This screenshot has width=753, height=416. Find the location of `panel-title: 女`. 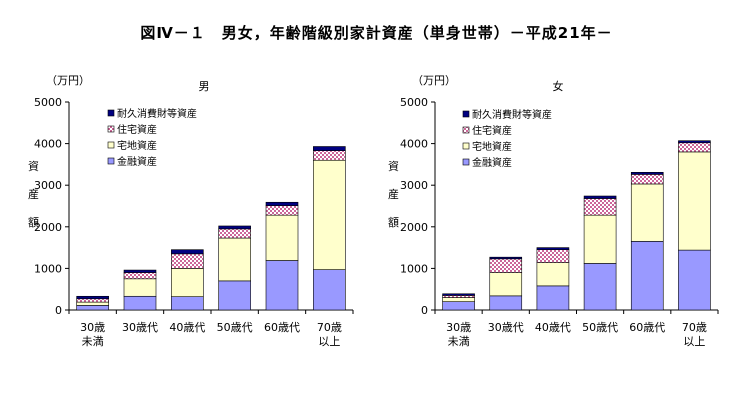

panel-title: 女 is located at coordinates (558, 86).